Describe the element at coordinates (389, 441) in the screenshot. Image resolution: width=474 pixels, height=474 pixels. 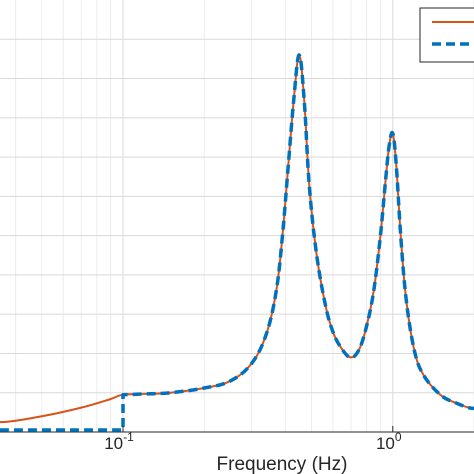
I see `x-tick-label-1: 10⁰` at that location.